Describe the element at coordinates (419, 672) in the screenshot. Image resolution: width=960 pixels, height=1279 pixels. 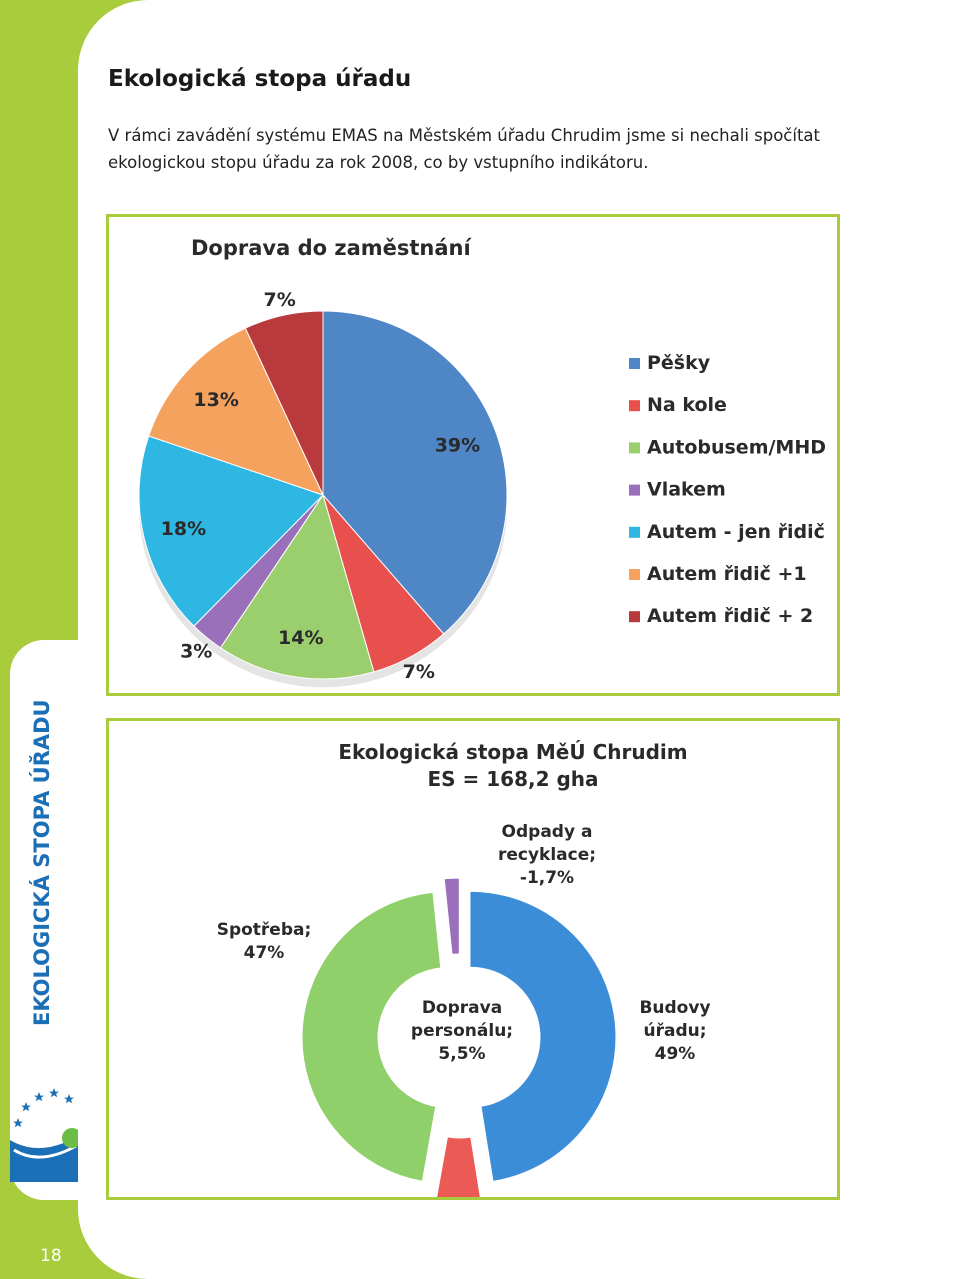
I see `pie-label-na-kole: 7%` at that location.